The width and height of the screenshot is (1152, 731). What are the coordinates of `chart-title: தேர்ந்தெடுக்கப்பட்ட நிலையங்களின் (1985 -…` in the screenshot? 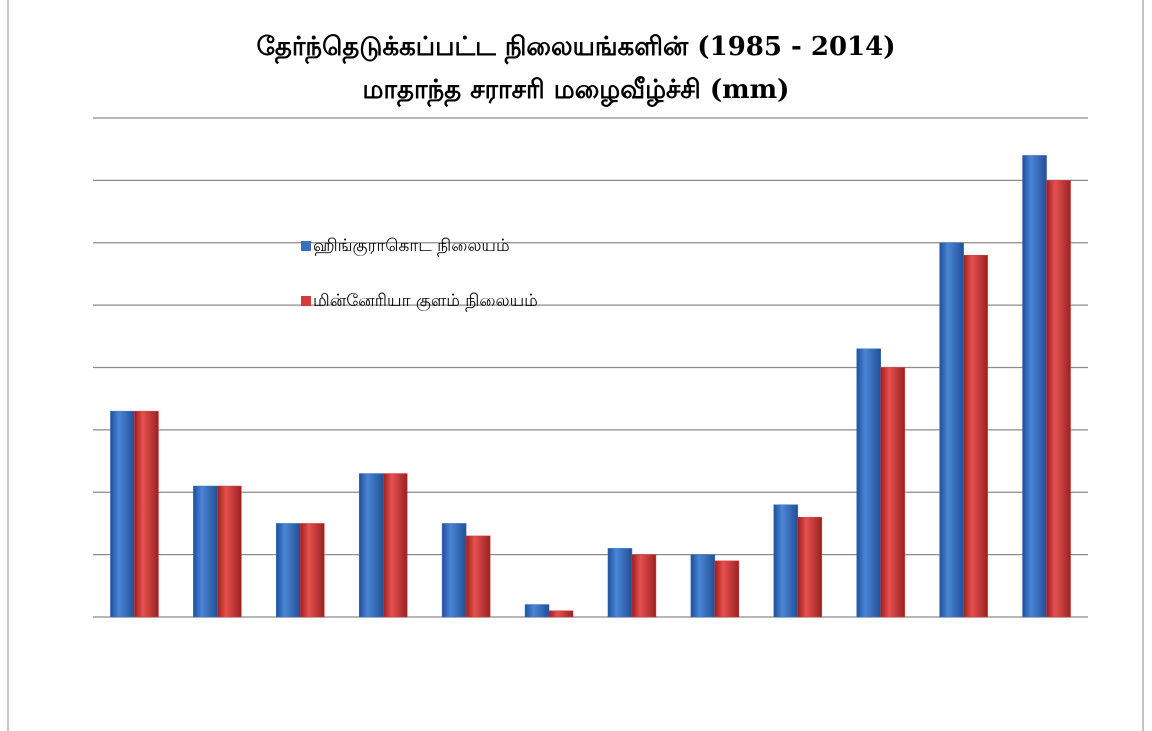 It's located at (575, 48).